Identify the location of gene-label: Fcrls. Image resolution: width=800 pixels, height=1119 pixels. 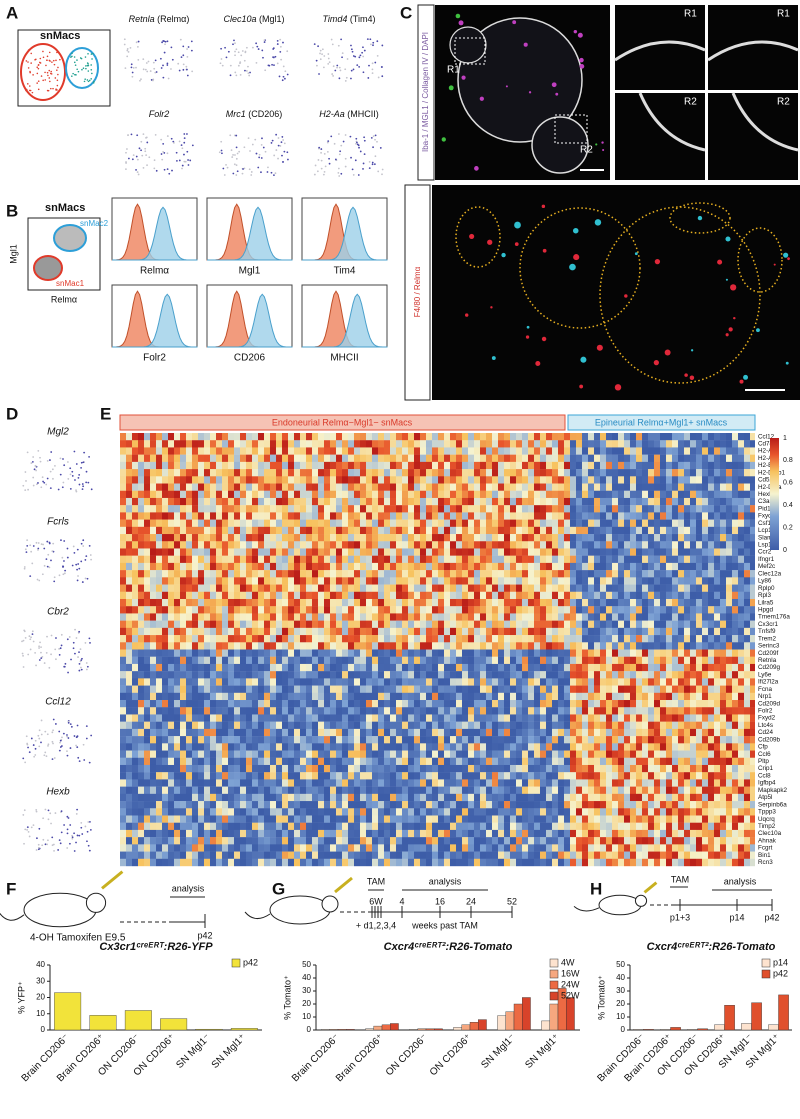
(58, 522).